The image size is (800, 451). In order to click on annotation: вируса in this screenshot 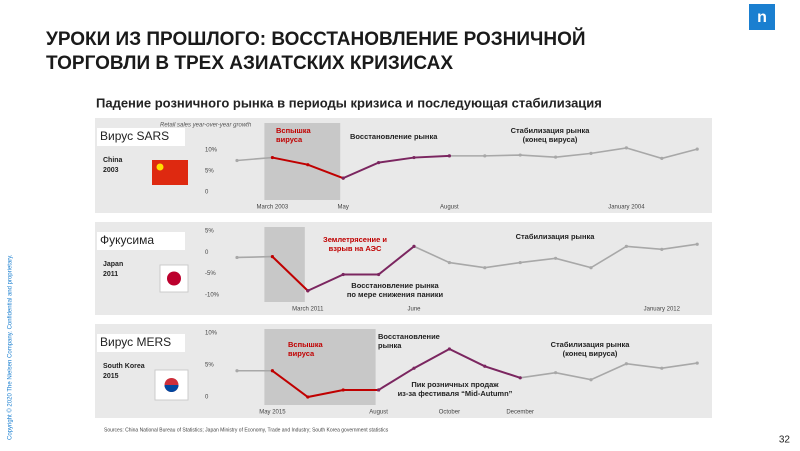, I will do `click(301, 353)`.